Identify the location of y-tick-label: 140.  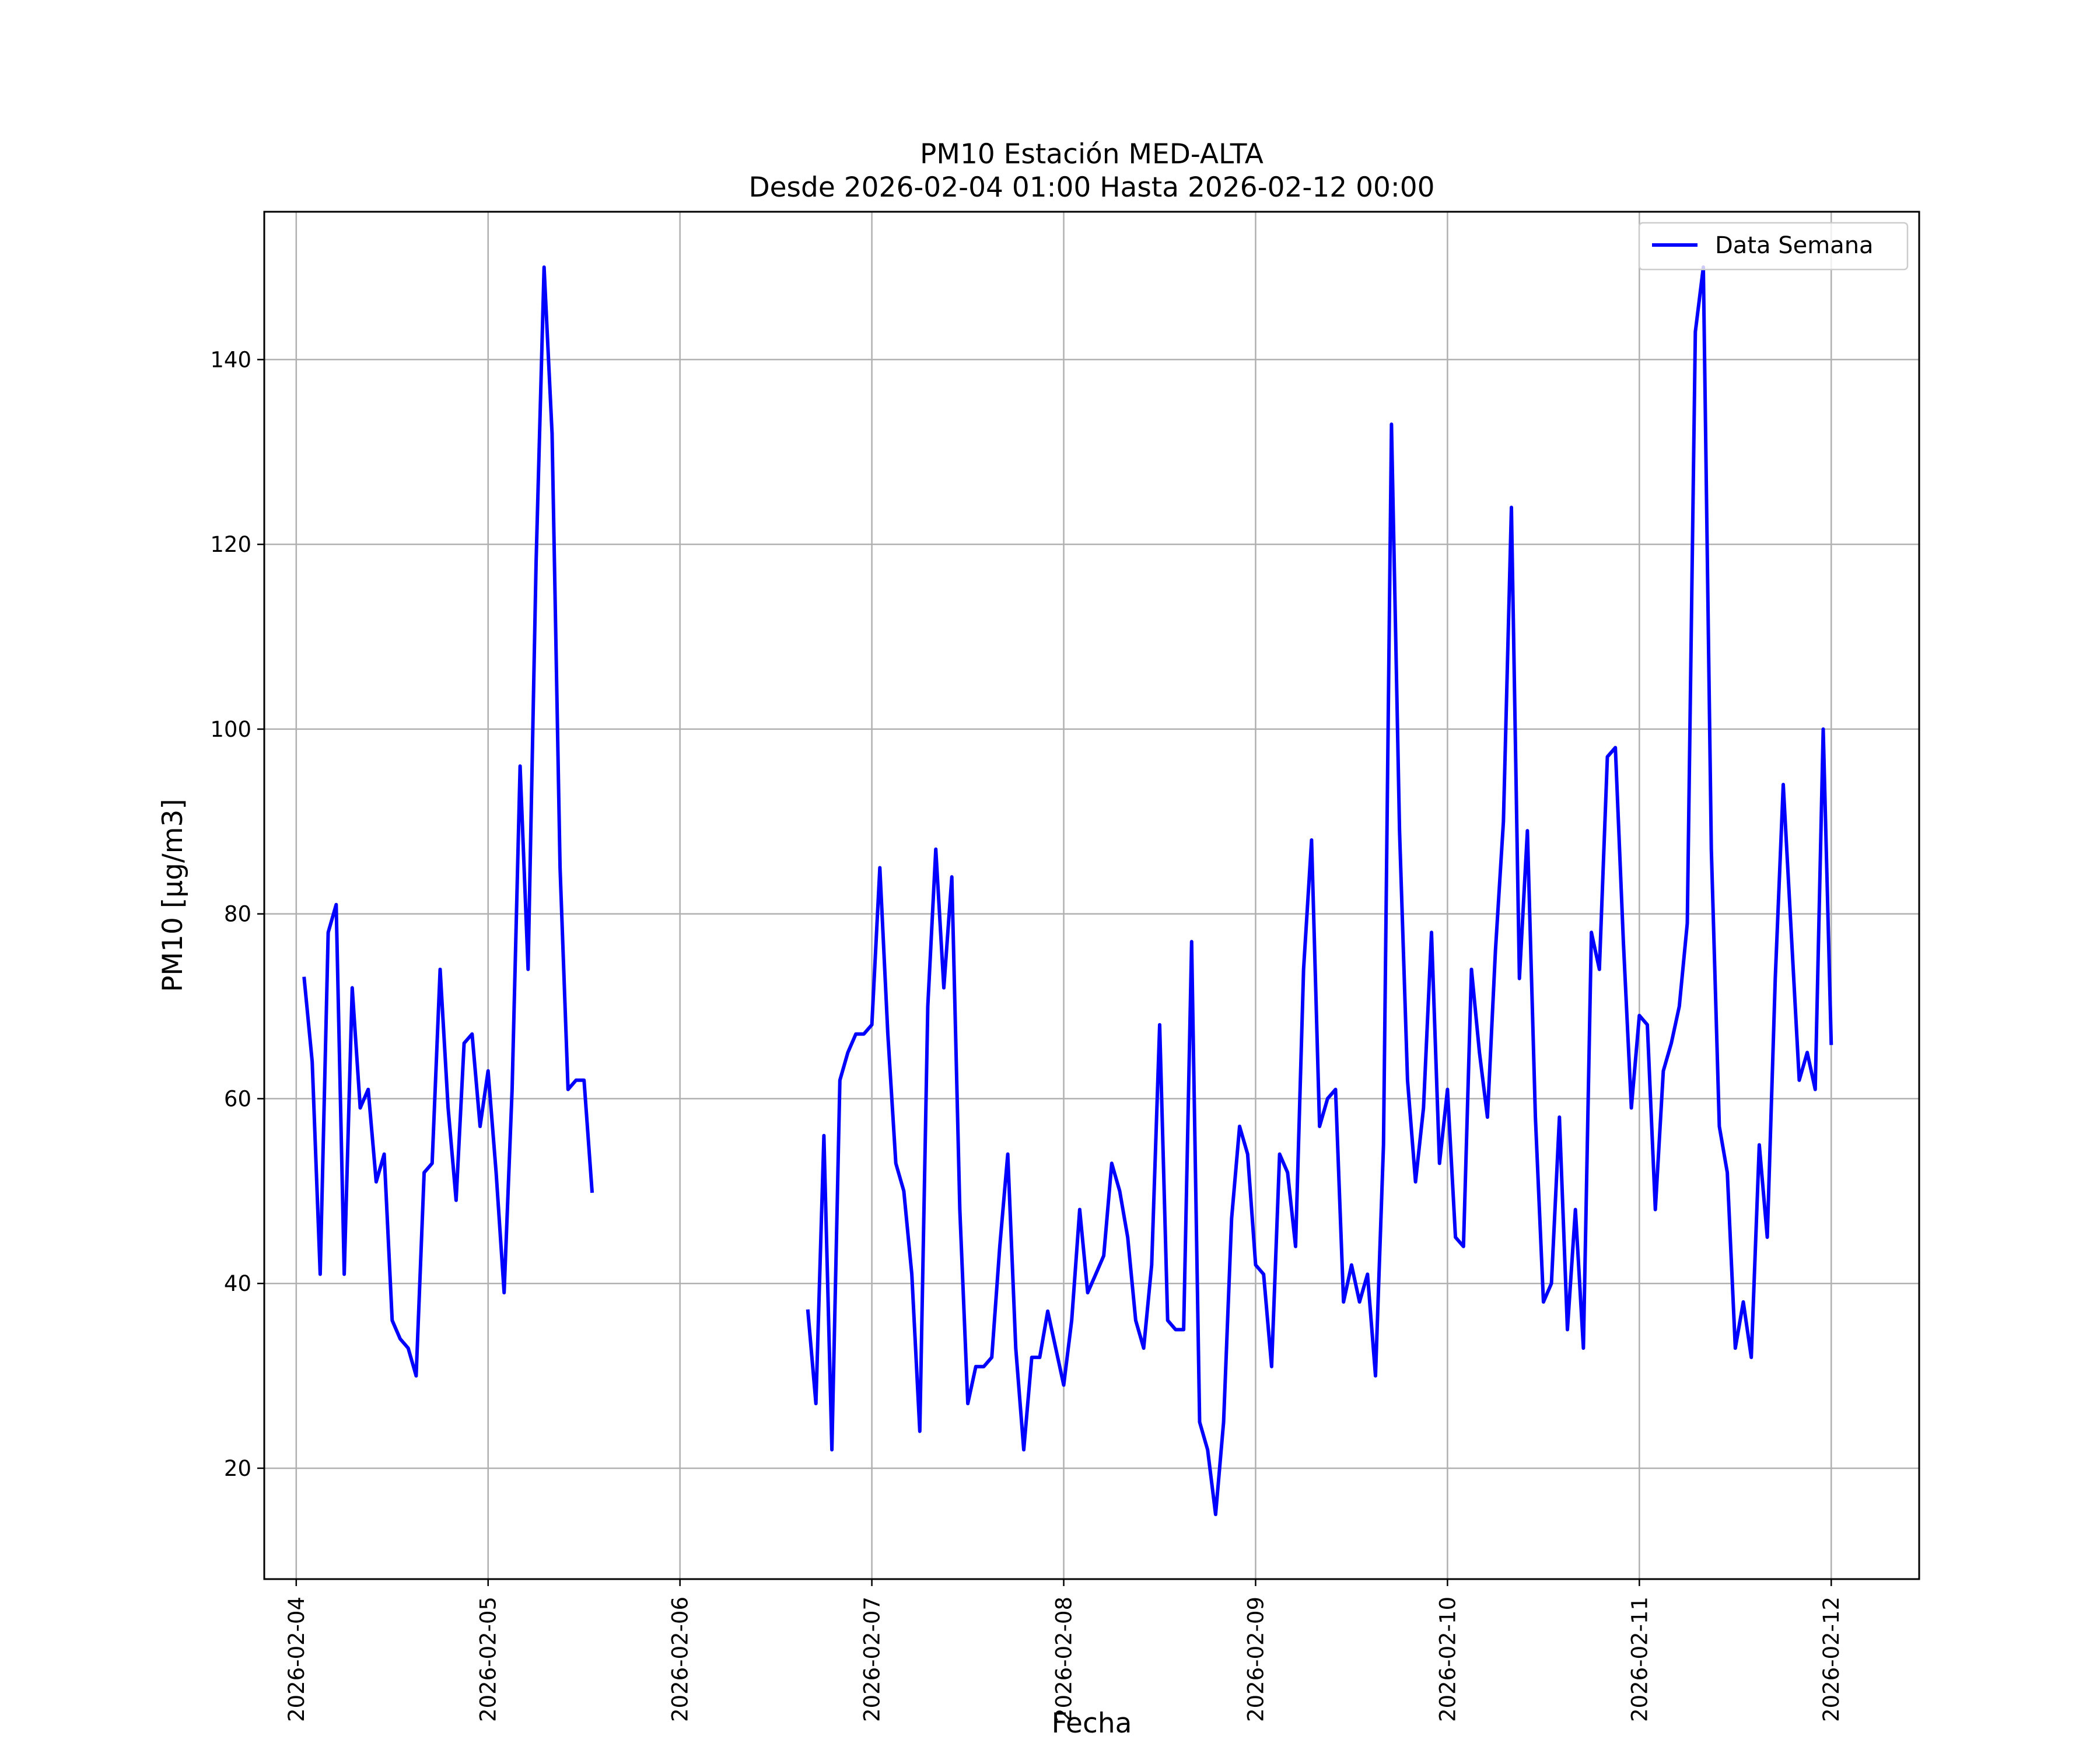
(230, 359).